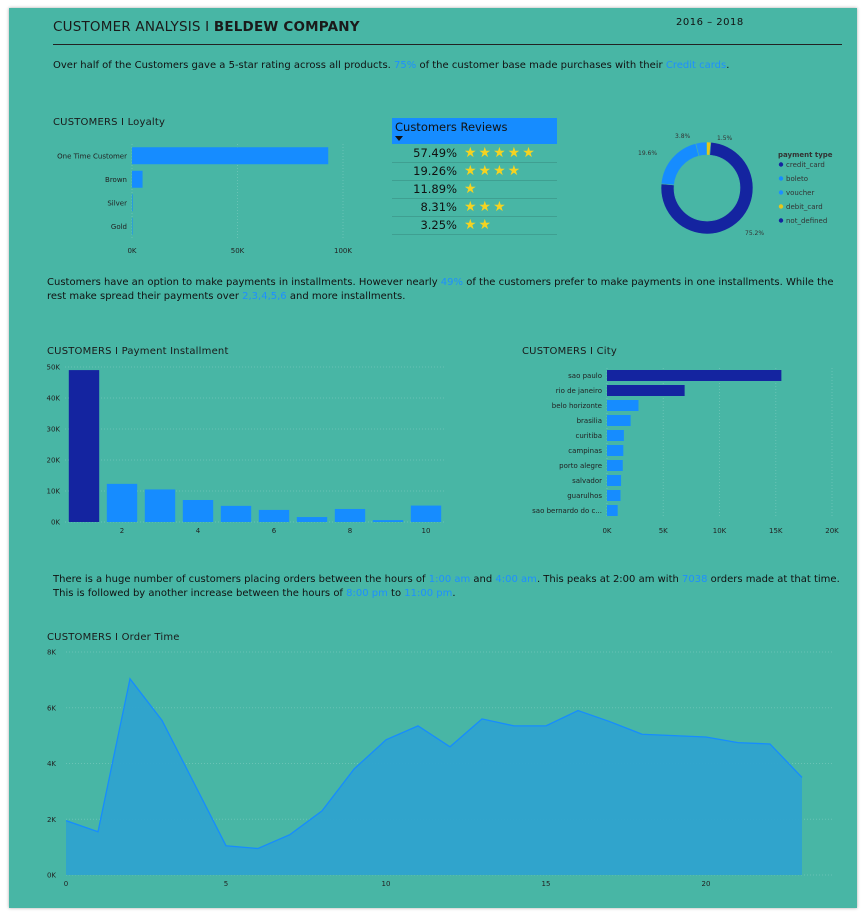  I want to click on title-divider, so click(447, 44).